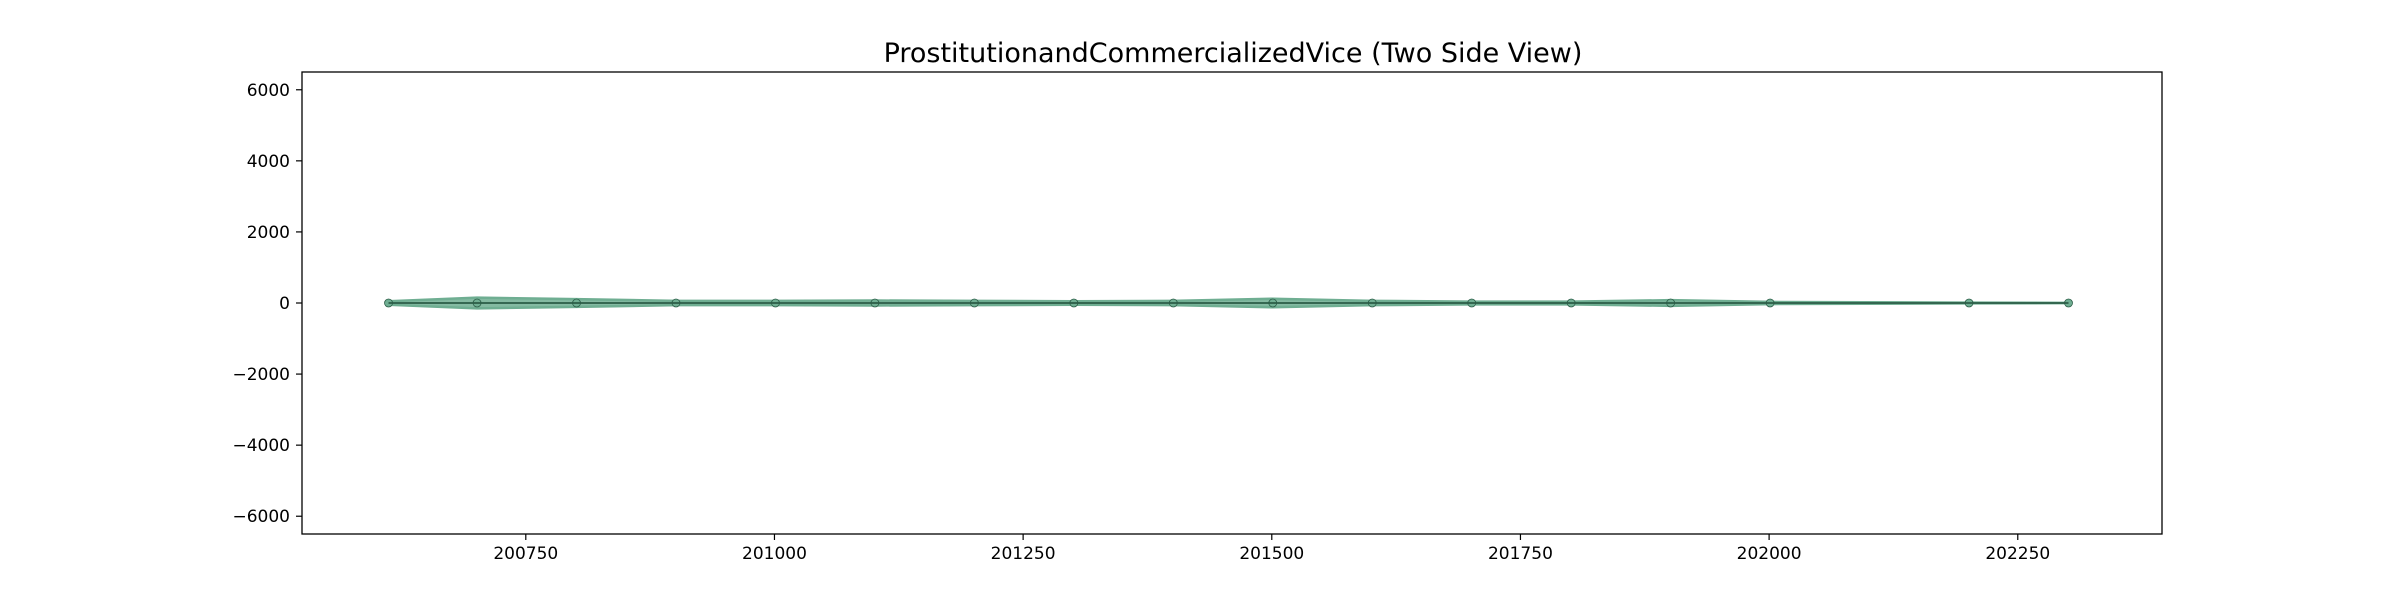  Describe the element at coordinates (774, 554) in the screenshot. I see `x-tick-label: 201000` at that location.